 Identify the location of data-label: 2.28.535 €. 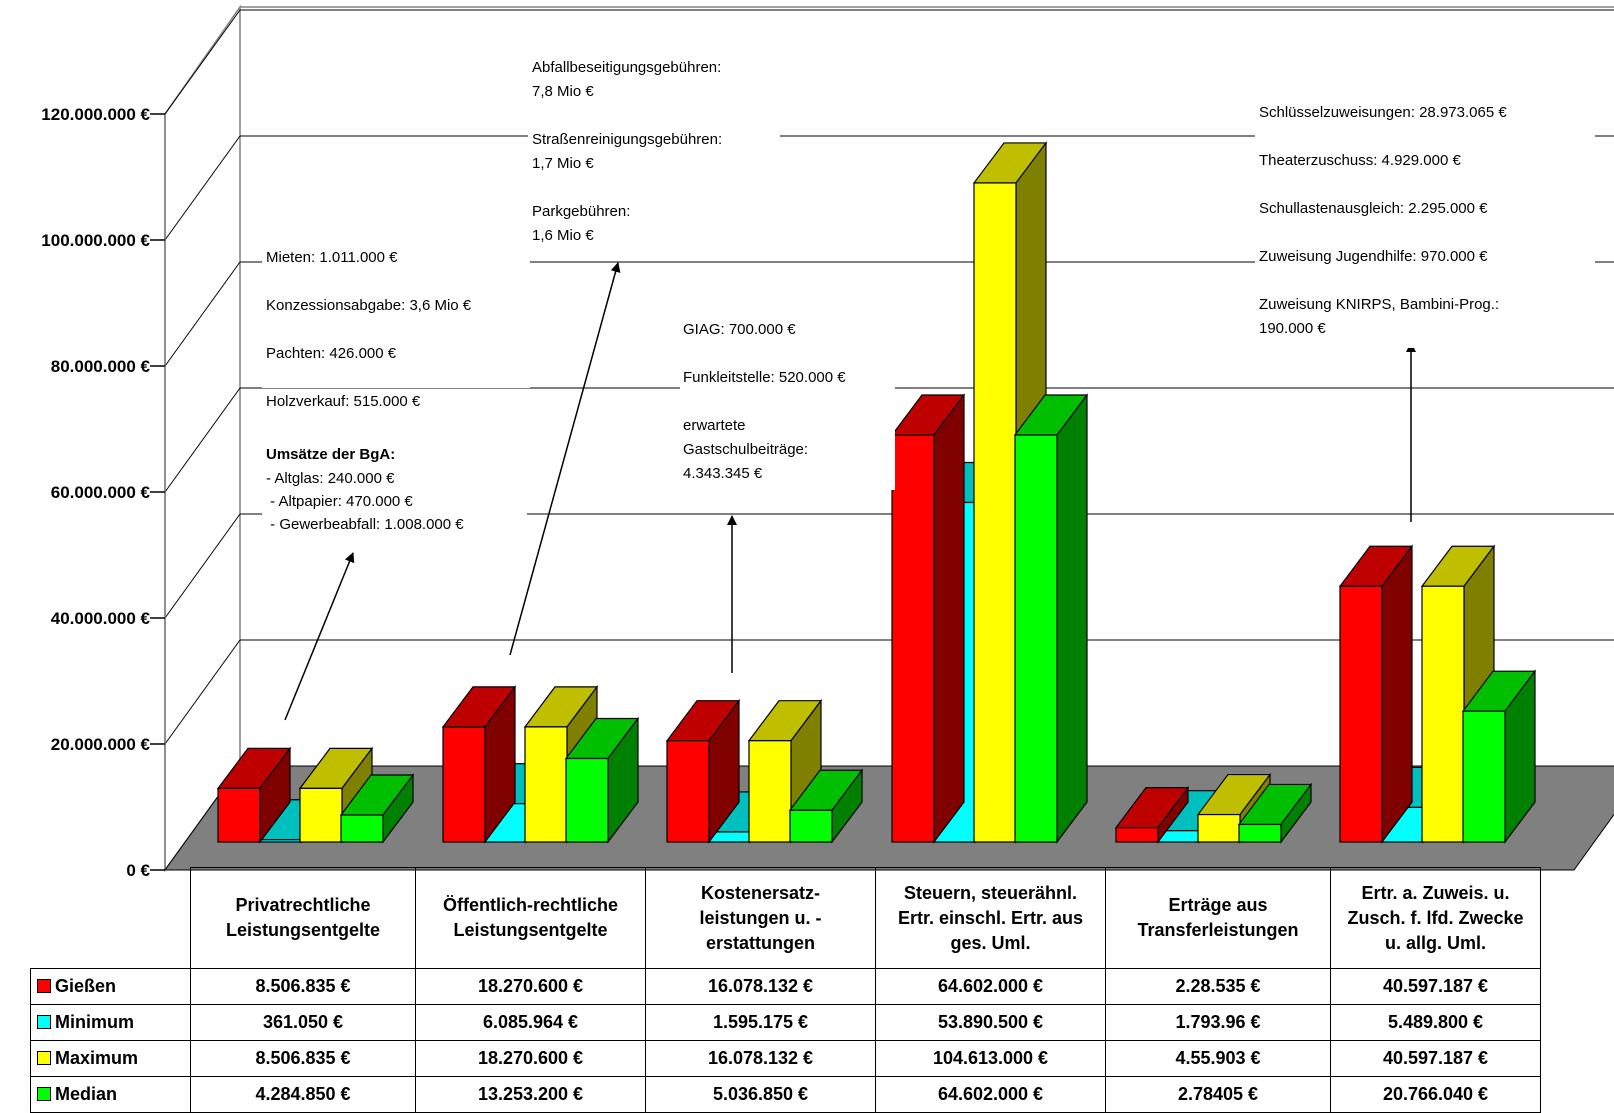
(1218, 986).